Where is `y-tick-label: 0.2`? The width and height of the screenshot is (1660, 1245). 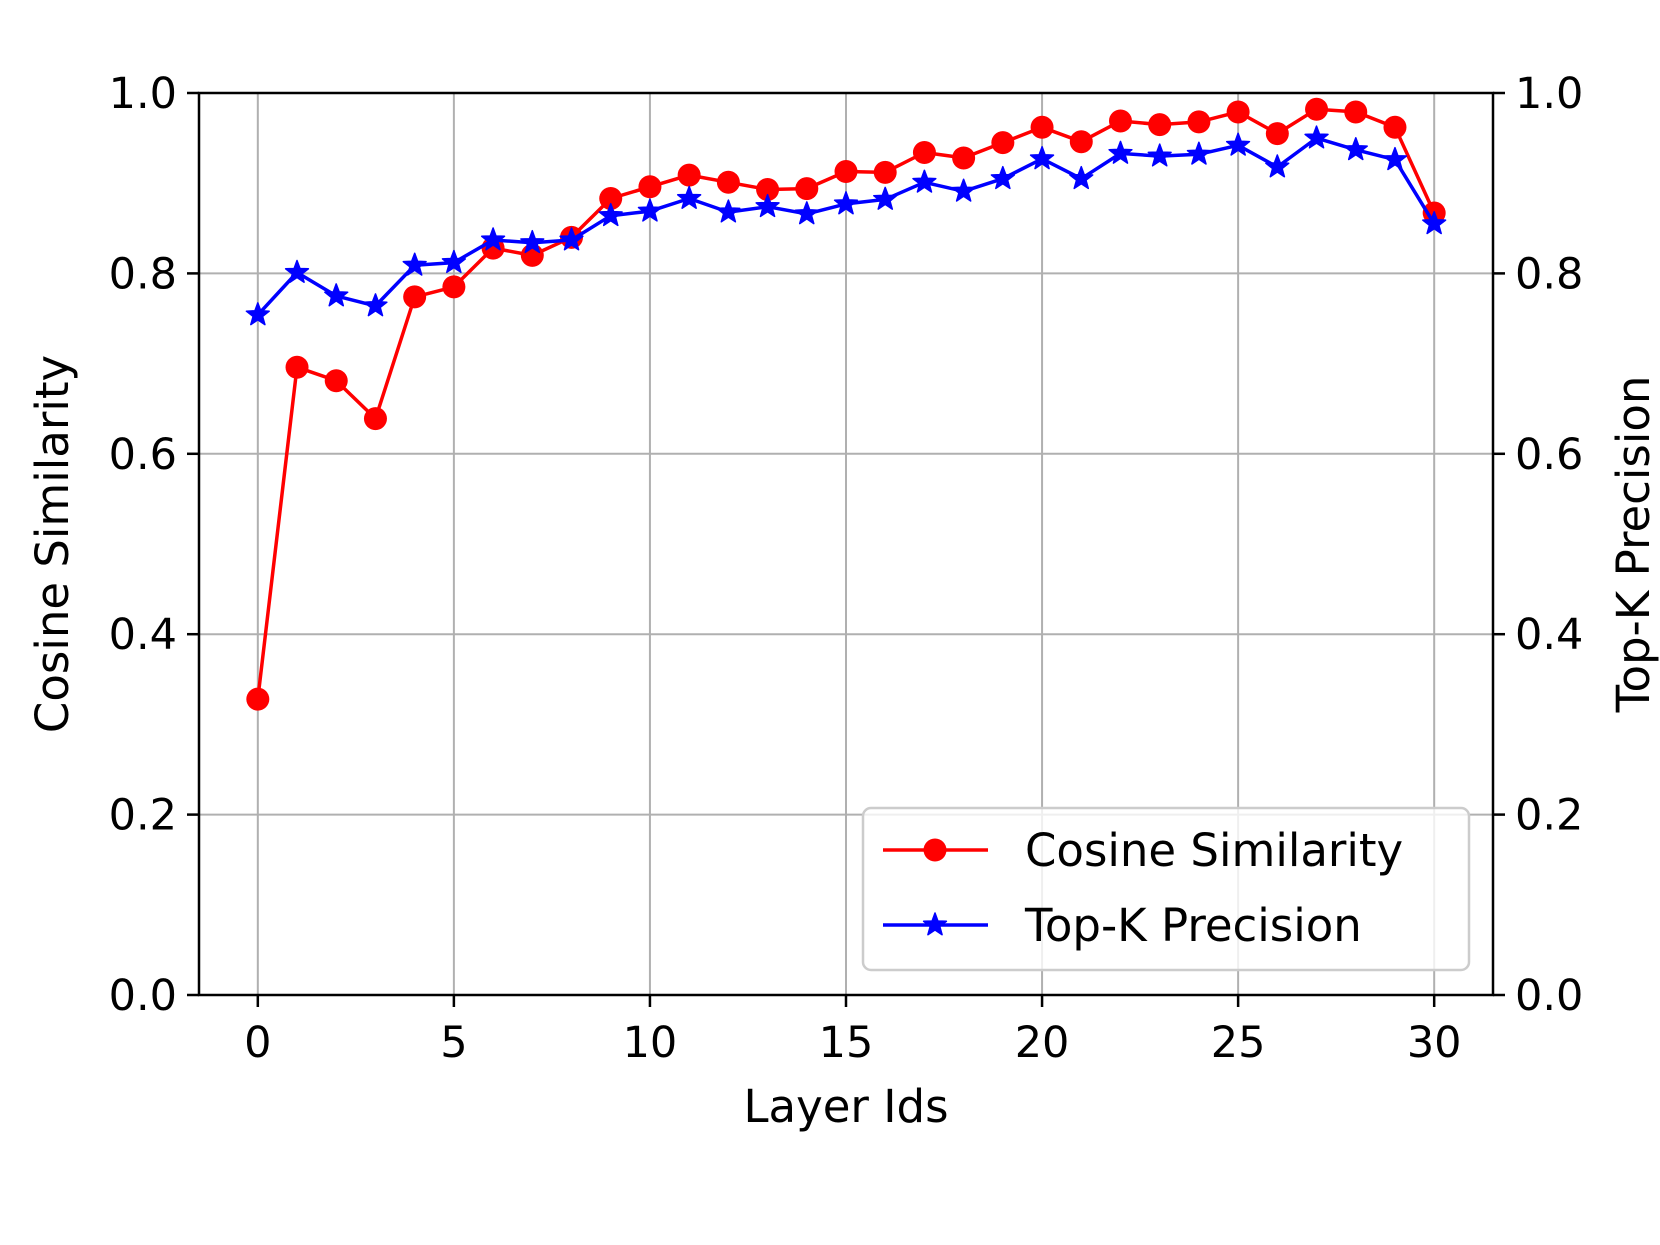 y-tick-label: 0.2 is located at coordinates (143, 816).